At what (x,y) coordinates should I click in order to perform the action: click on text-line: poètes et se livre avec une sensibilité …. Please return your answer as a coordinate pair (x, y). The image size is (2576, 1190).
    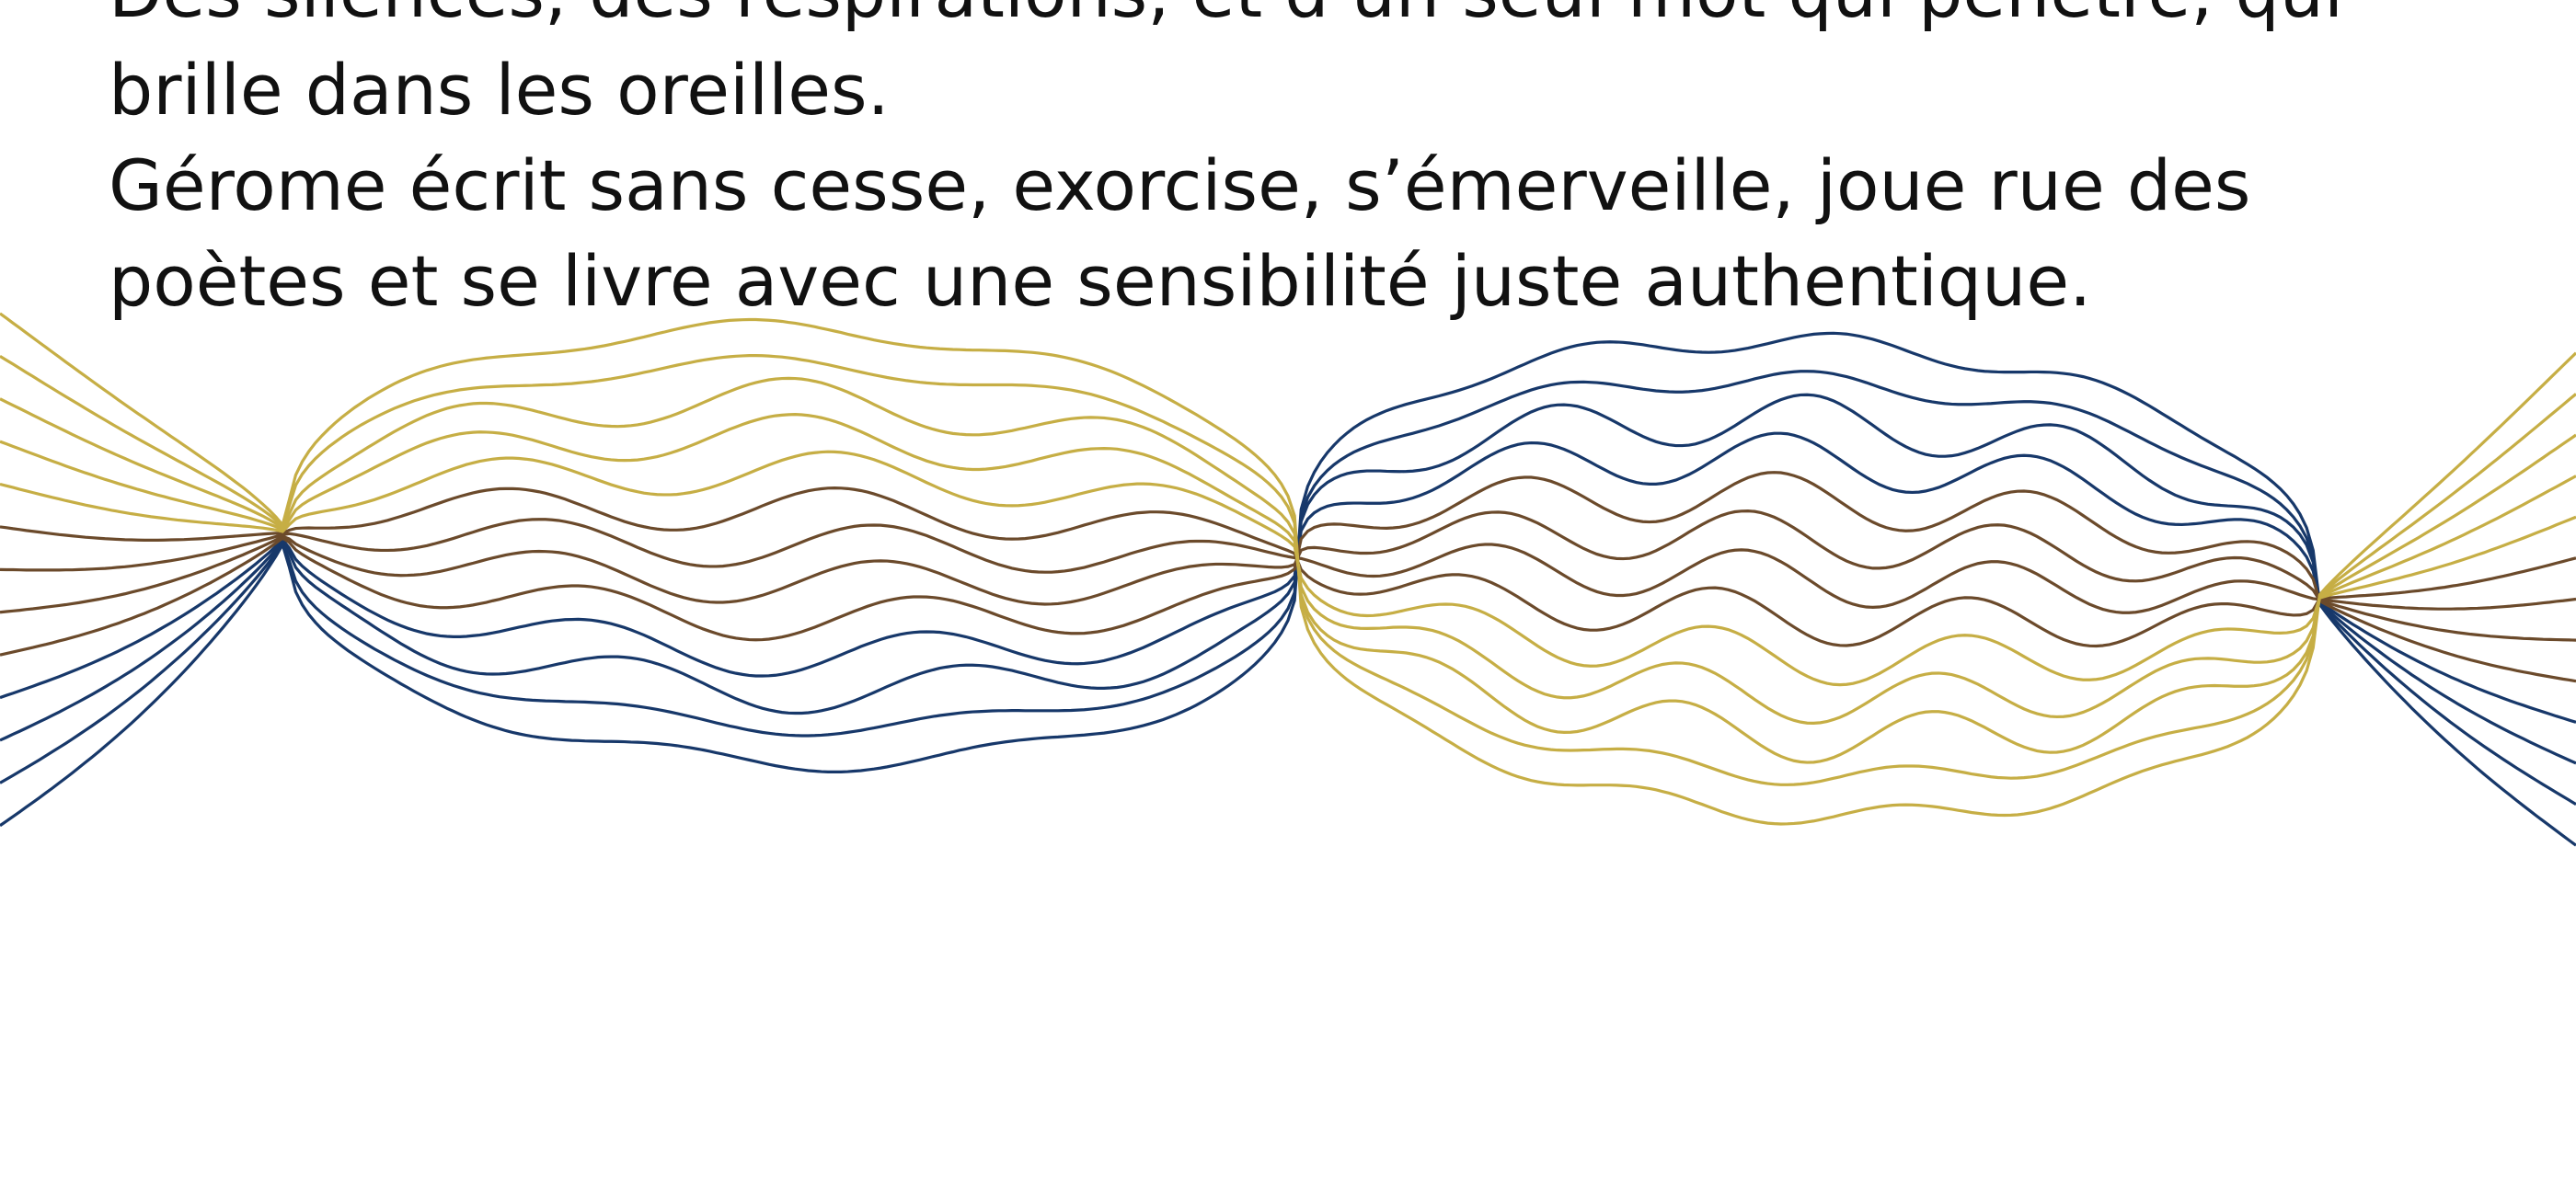
    Looking at the image, I should click on (1100, 281).